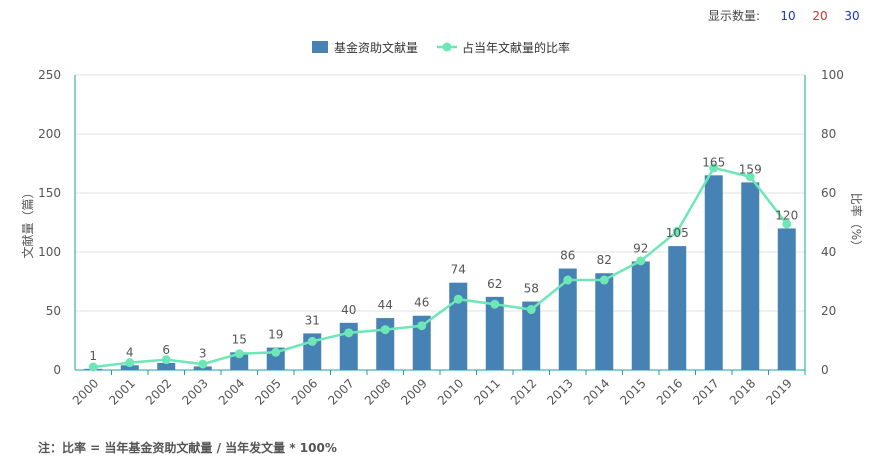 The width and height of the screenshot is (876, 472). Describe the element at coordinates (57, 370) in the screenshot. I see `y-left-tick-label: 0` at that location.